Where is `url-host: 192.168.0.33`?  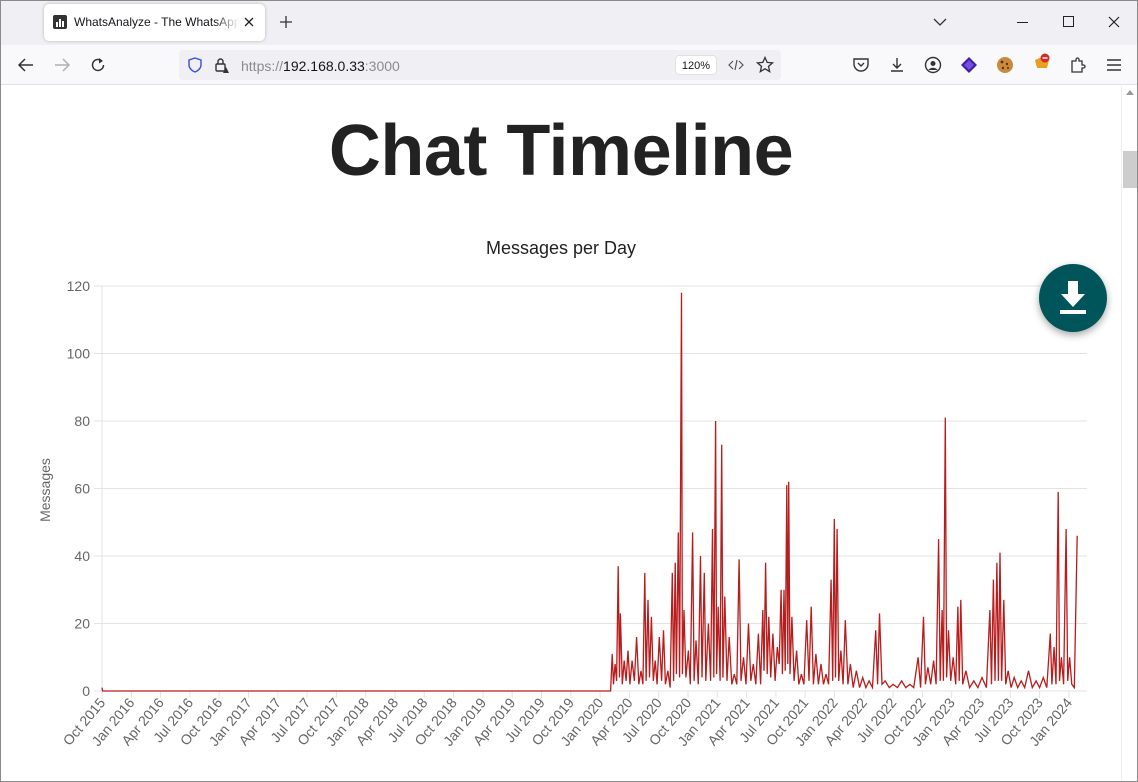
url-host: 192.168.0.33 is located at coordinates (324, 66).